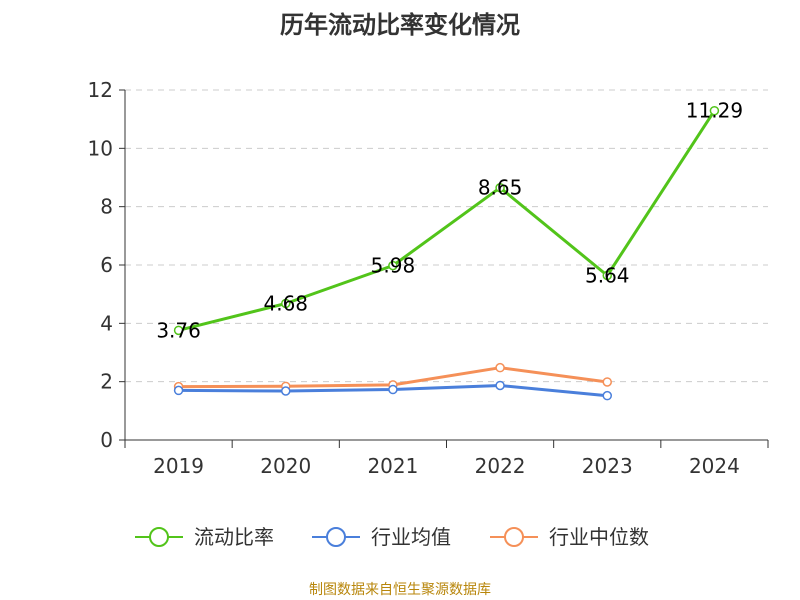 The width and height of the screenshot is (800, 600). I want to click on source-note: 制图数据来自恒生聚源数据库, so click(400, 590).